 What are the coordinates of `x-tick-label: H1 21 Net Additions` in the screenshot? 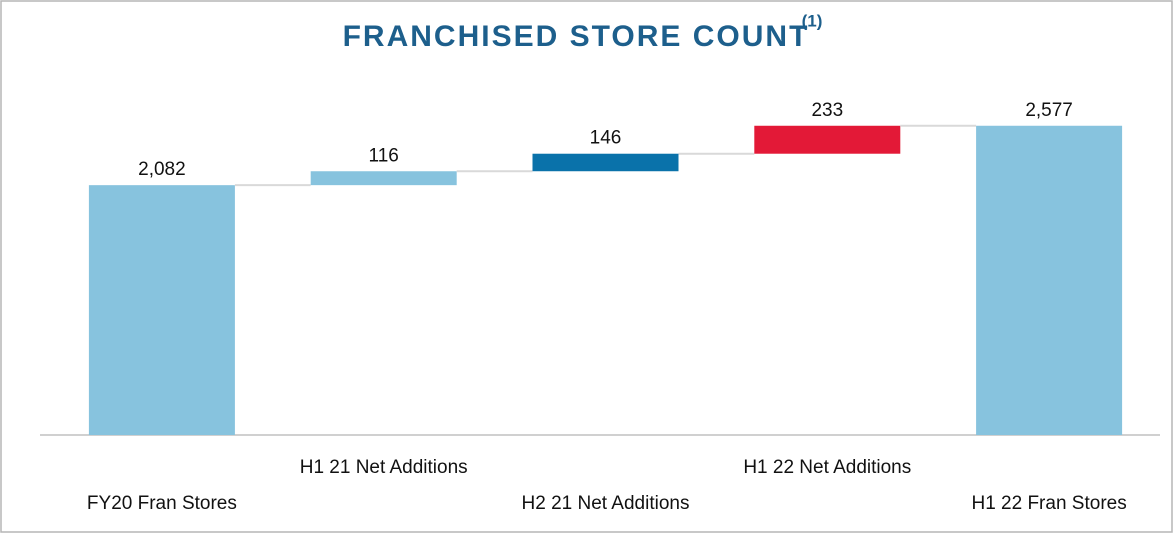 It's located at (384, 467).